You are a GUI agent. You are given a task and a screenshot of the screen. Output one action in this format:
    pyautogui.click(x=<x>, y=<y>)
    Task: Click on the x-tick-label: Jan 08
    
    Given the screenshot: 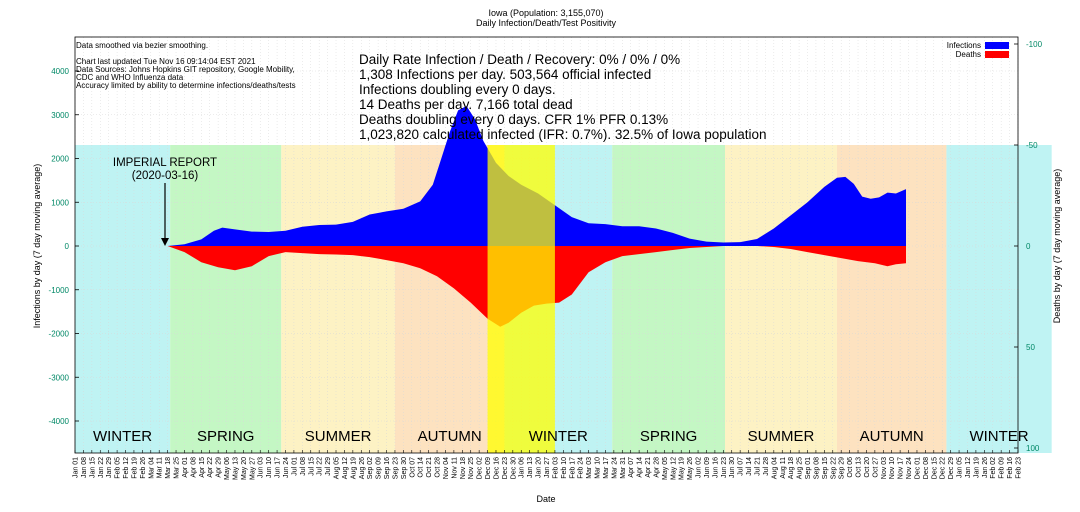 What is the action you would take?
    pyautogui.click(x=84, y=467)
    